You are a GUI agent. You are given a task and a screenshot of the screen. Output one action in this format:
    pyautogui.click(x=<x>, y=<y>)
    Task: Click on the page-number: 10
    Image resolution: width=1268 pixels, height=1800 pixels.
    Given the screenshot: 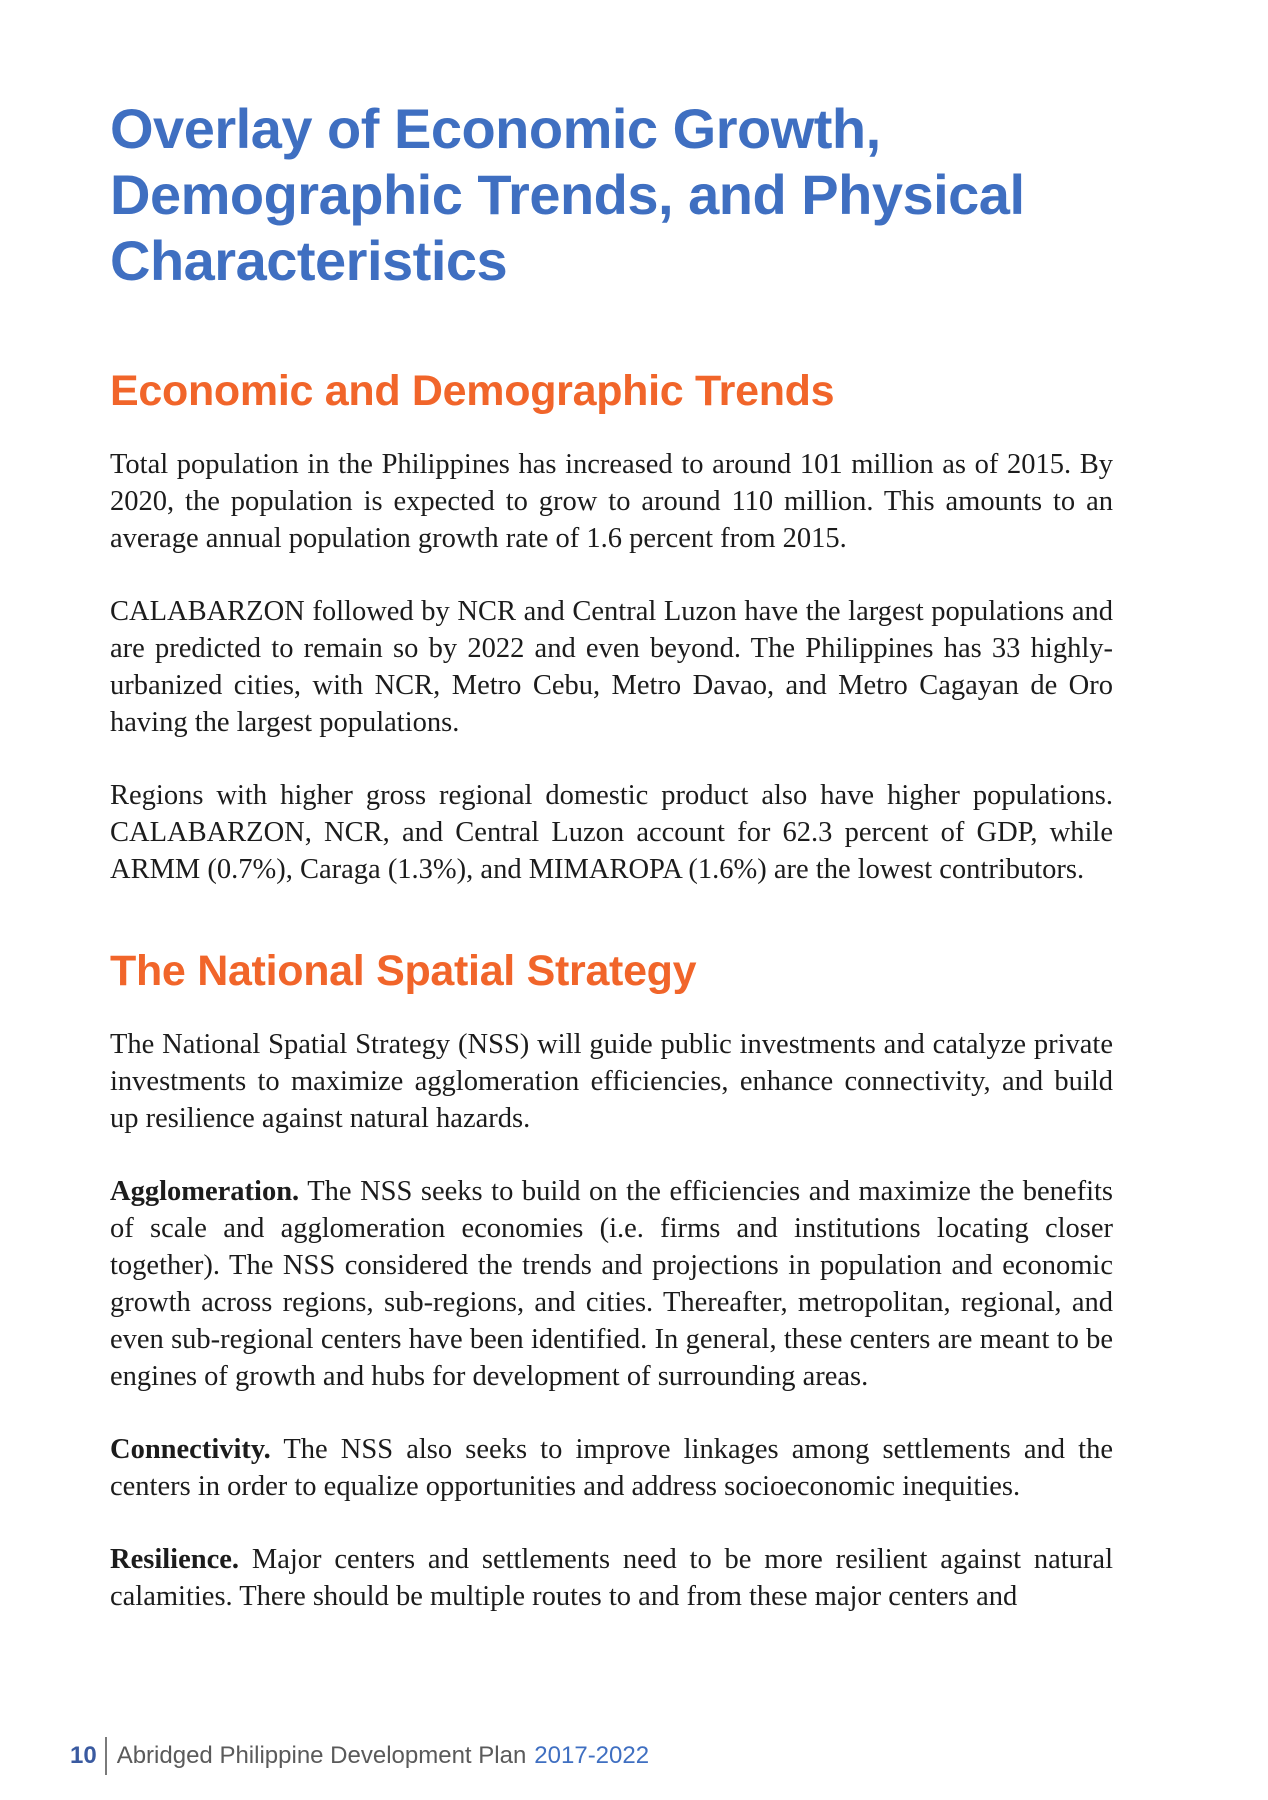 What is the action you would take?
    pyautogui.click(x=83, y=1755)
    